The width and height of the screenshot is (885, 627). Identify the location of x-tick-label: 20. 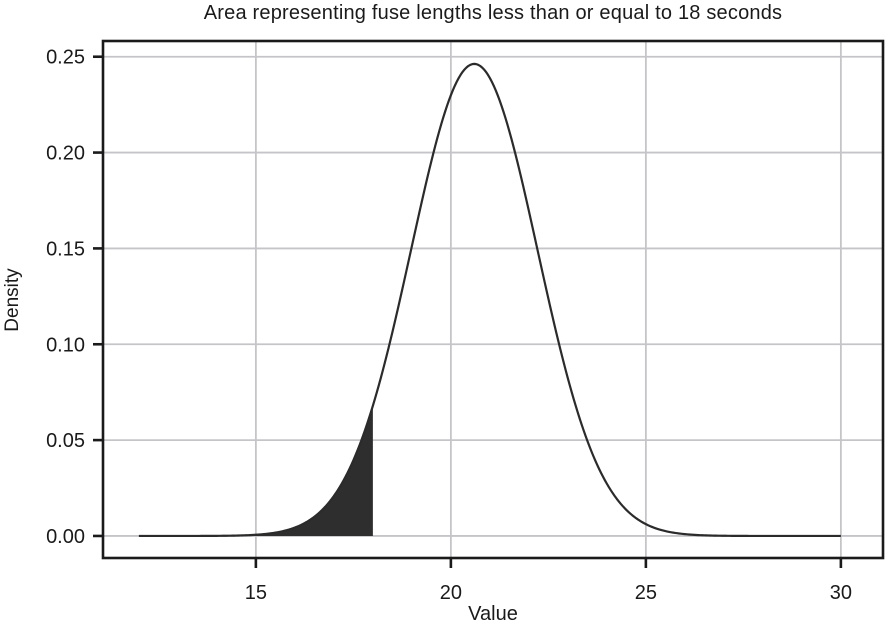
(451, 593).